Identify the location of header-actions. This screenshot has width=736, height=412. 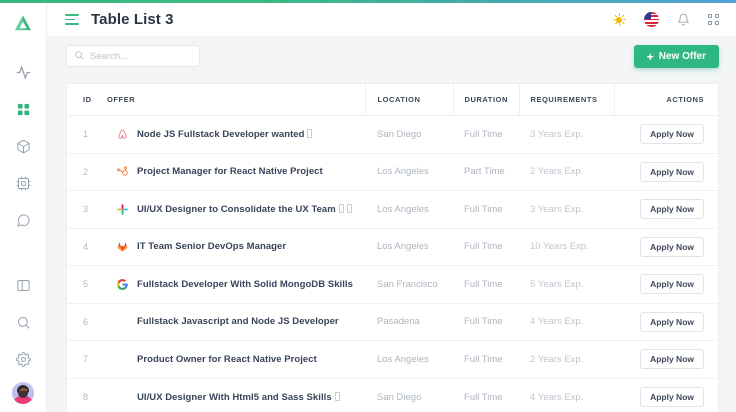
(666, 19).